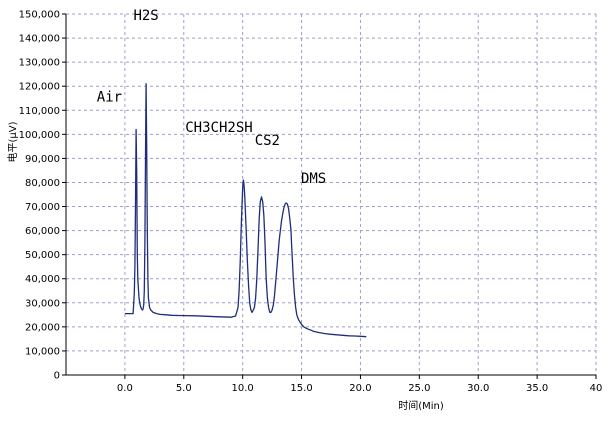  What do you see at coordinates (39, 135) in the screenshot?
I see `y-tick-label: 100,000` at bounding box center [39, 135].